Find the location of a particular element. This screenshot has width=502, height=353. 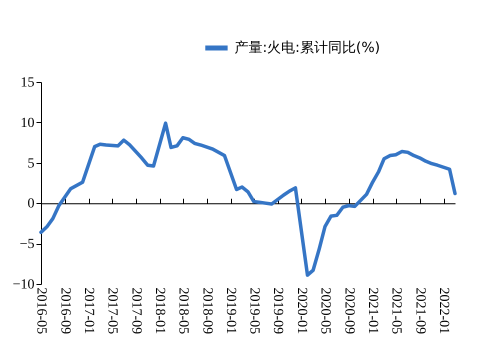

legend-label: 产量:火电:累计同比(%) is located at coordinates (307, 48).